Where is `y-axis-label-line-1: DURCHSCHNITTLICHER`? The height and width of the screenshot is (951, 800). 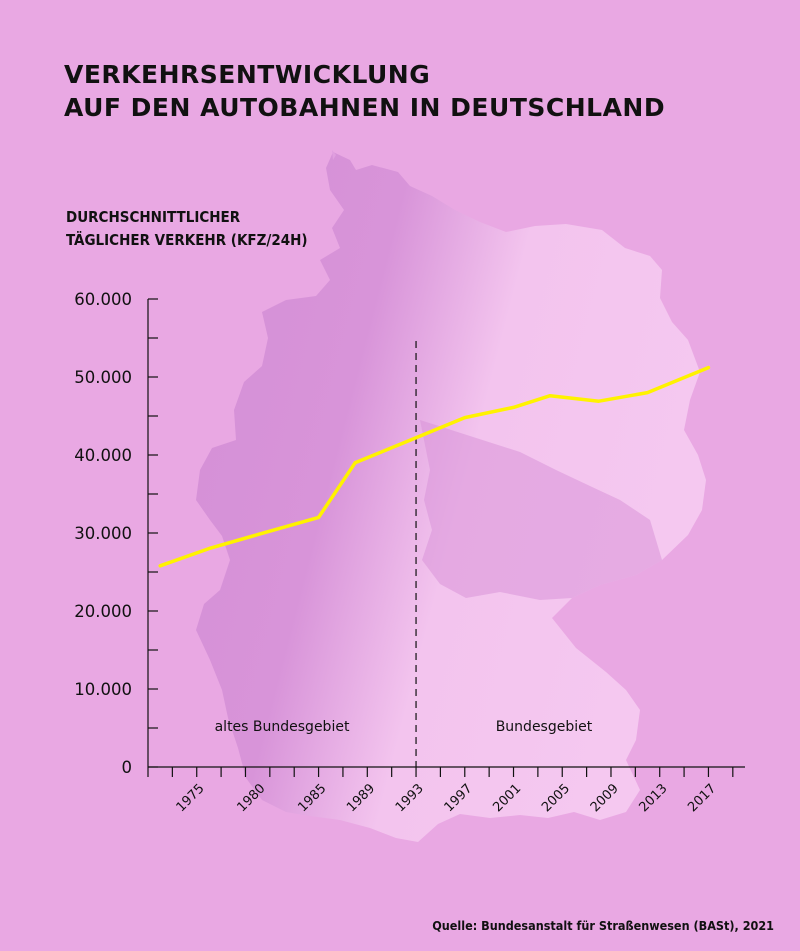
y-axis-label-line-1: DURCHSCHNITTLICHER is located at coordinates (153, 217).